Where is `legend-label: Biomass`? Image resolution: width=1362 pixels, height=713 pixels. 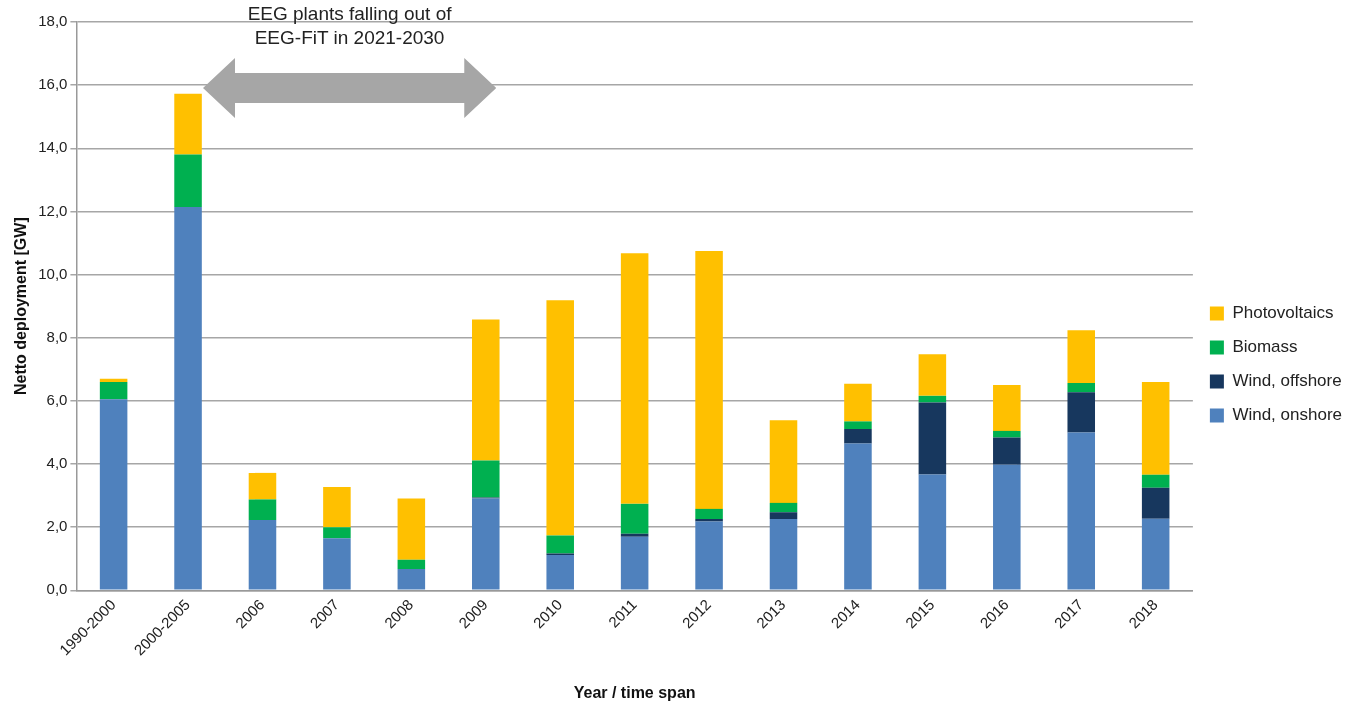
legend-label: Biomass is located at coordinates (1265, 347).